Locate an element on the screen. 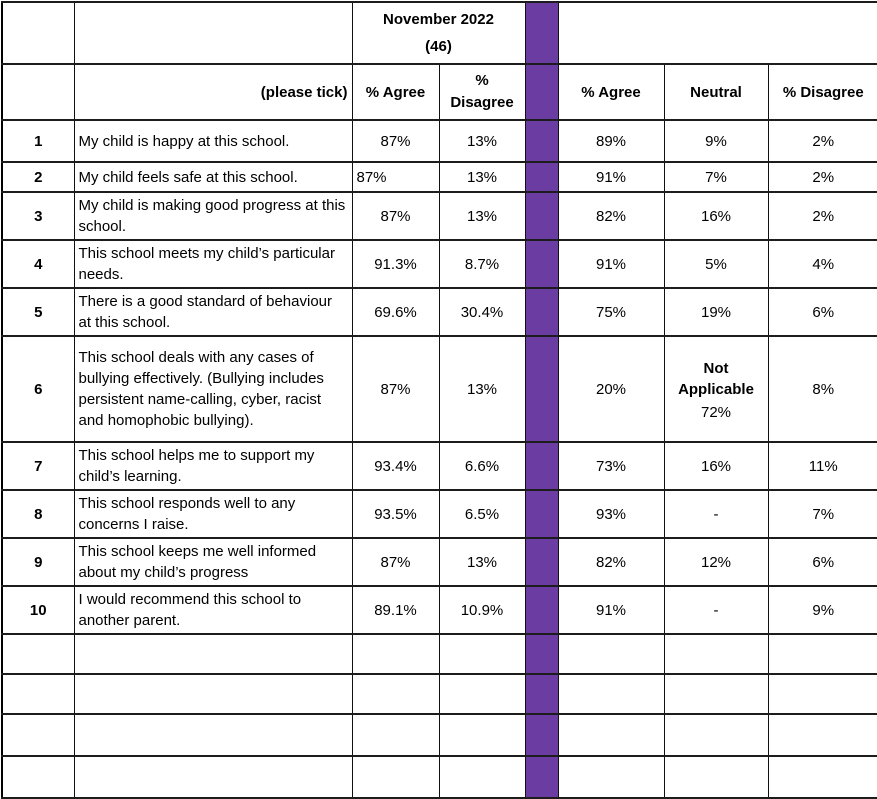  empty-row is located at coordinates (439, 777).